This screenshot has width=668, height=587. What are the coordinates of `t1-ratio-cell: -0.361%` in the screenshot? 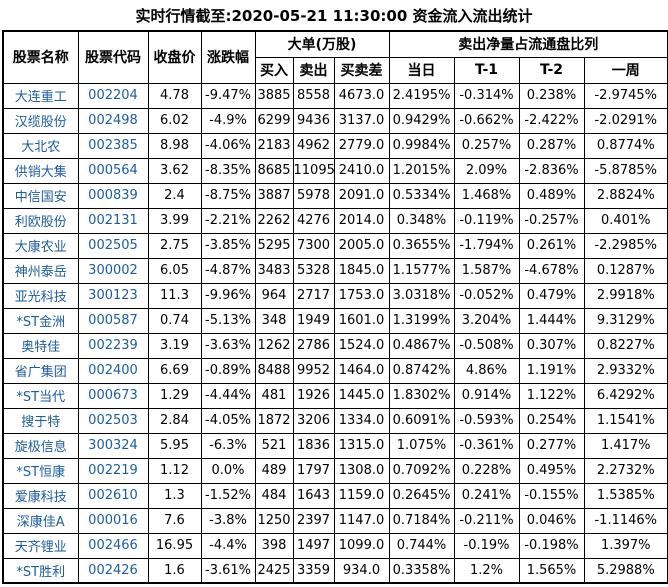 It's located at (486, 445).